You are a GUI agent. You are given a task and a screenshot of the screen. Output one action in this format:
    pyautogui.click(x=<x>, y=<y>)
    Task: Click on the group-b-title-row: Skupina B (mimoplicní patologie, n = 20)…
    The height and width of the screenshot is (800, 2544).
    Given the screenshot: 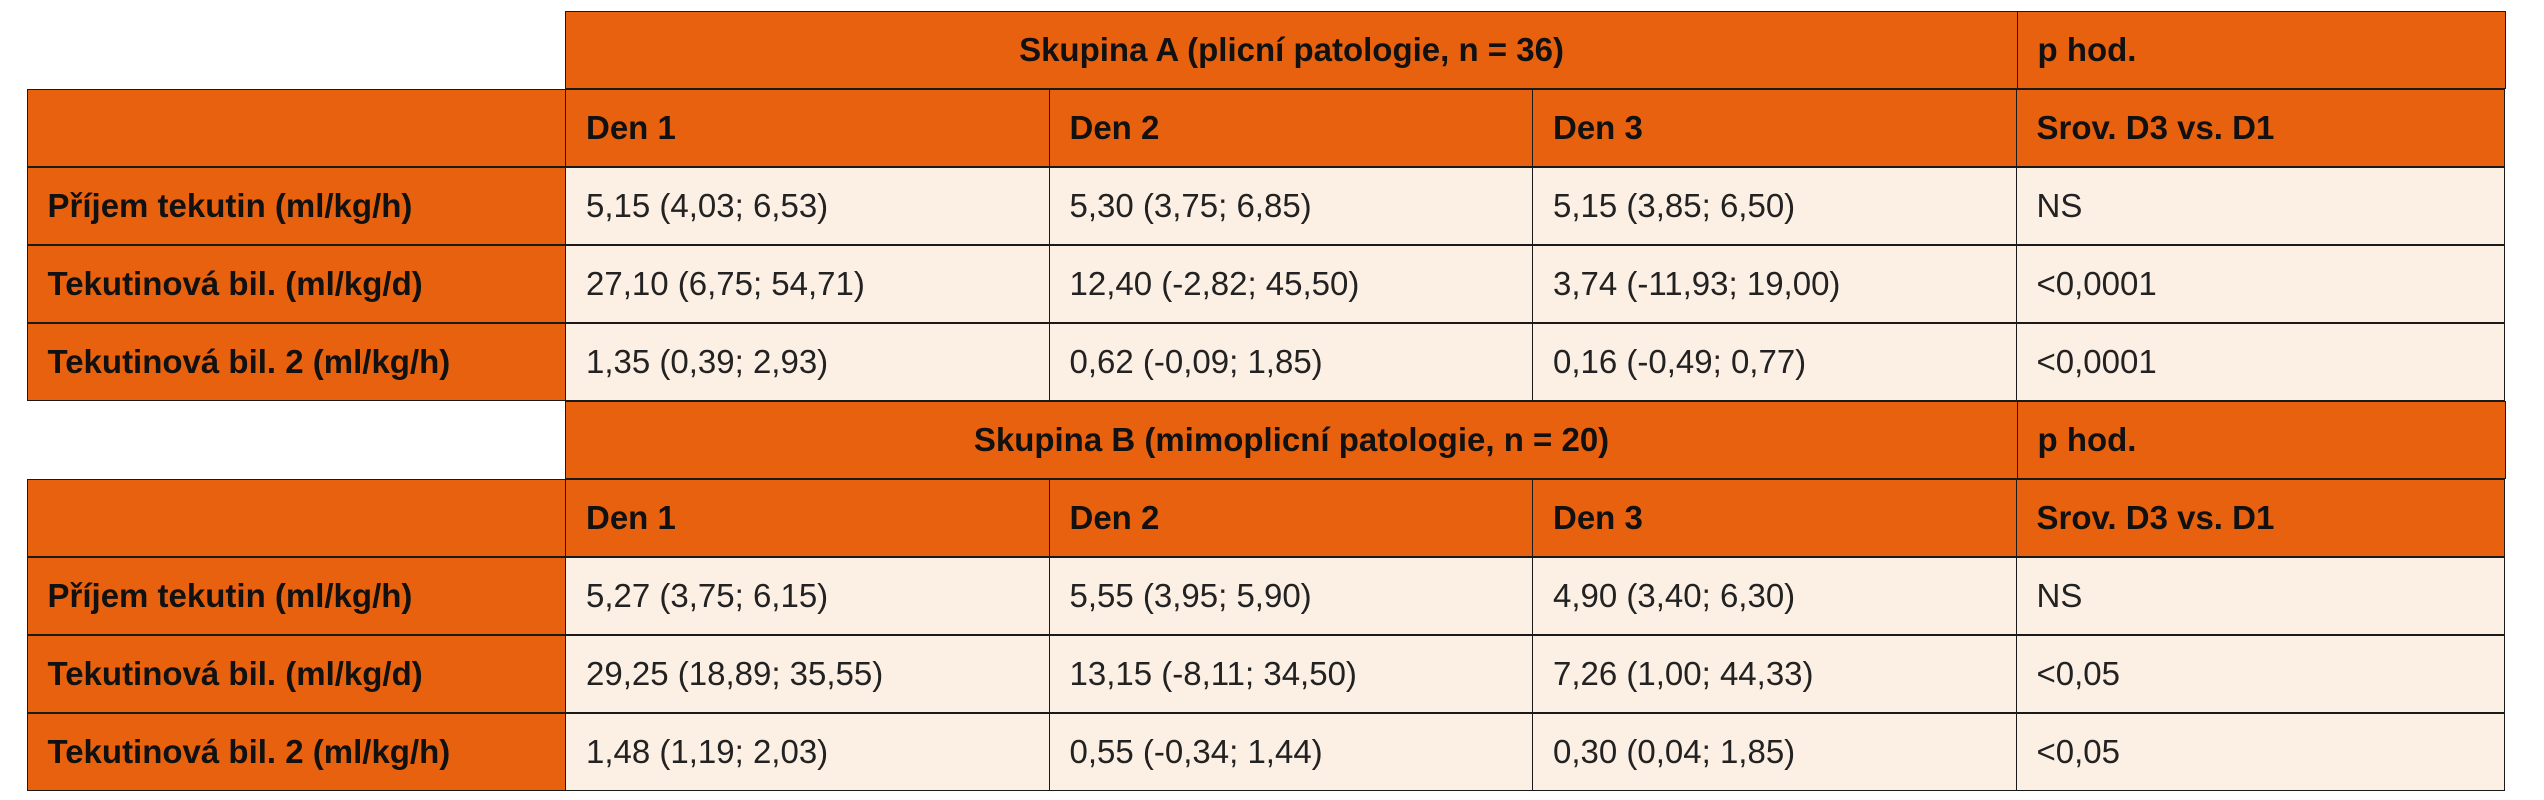 What is the action you would take?
    pyautogui.click(x=1268, y=440)
    